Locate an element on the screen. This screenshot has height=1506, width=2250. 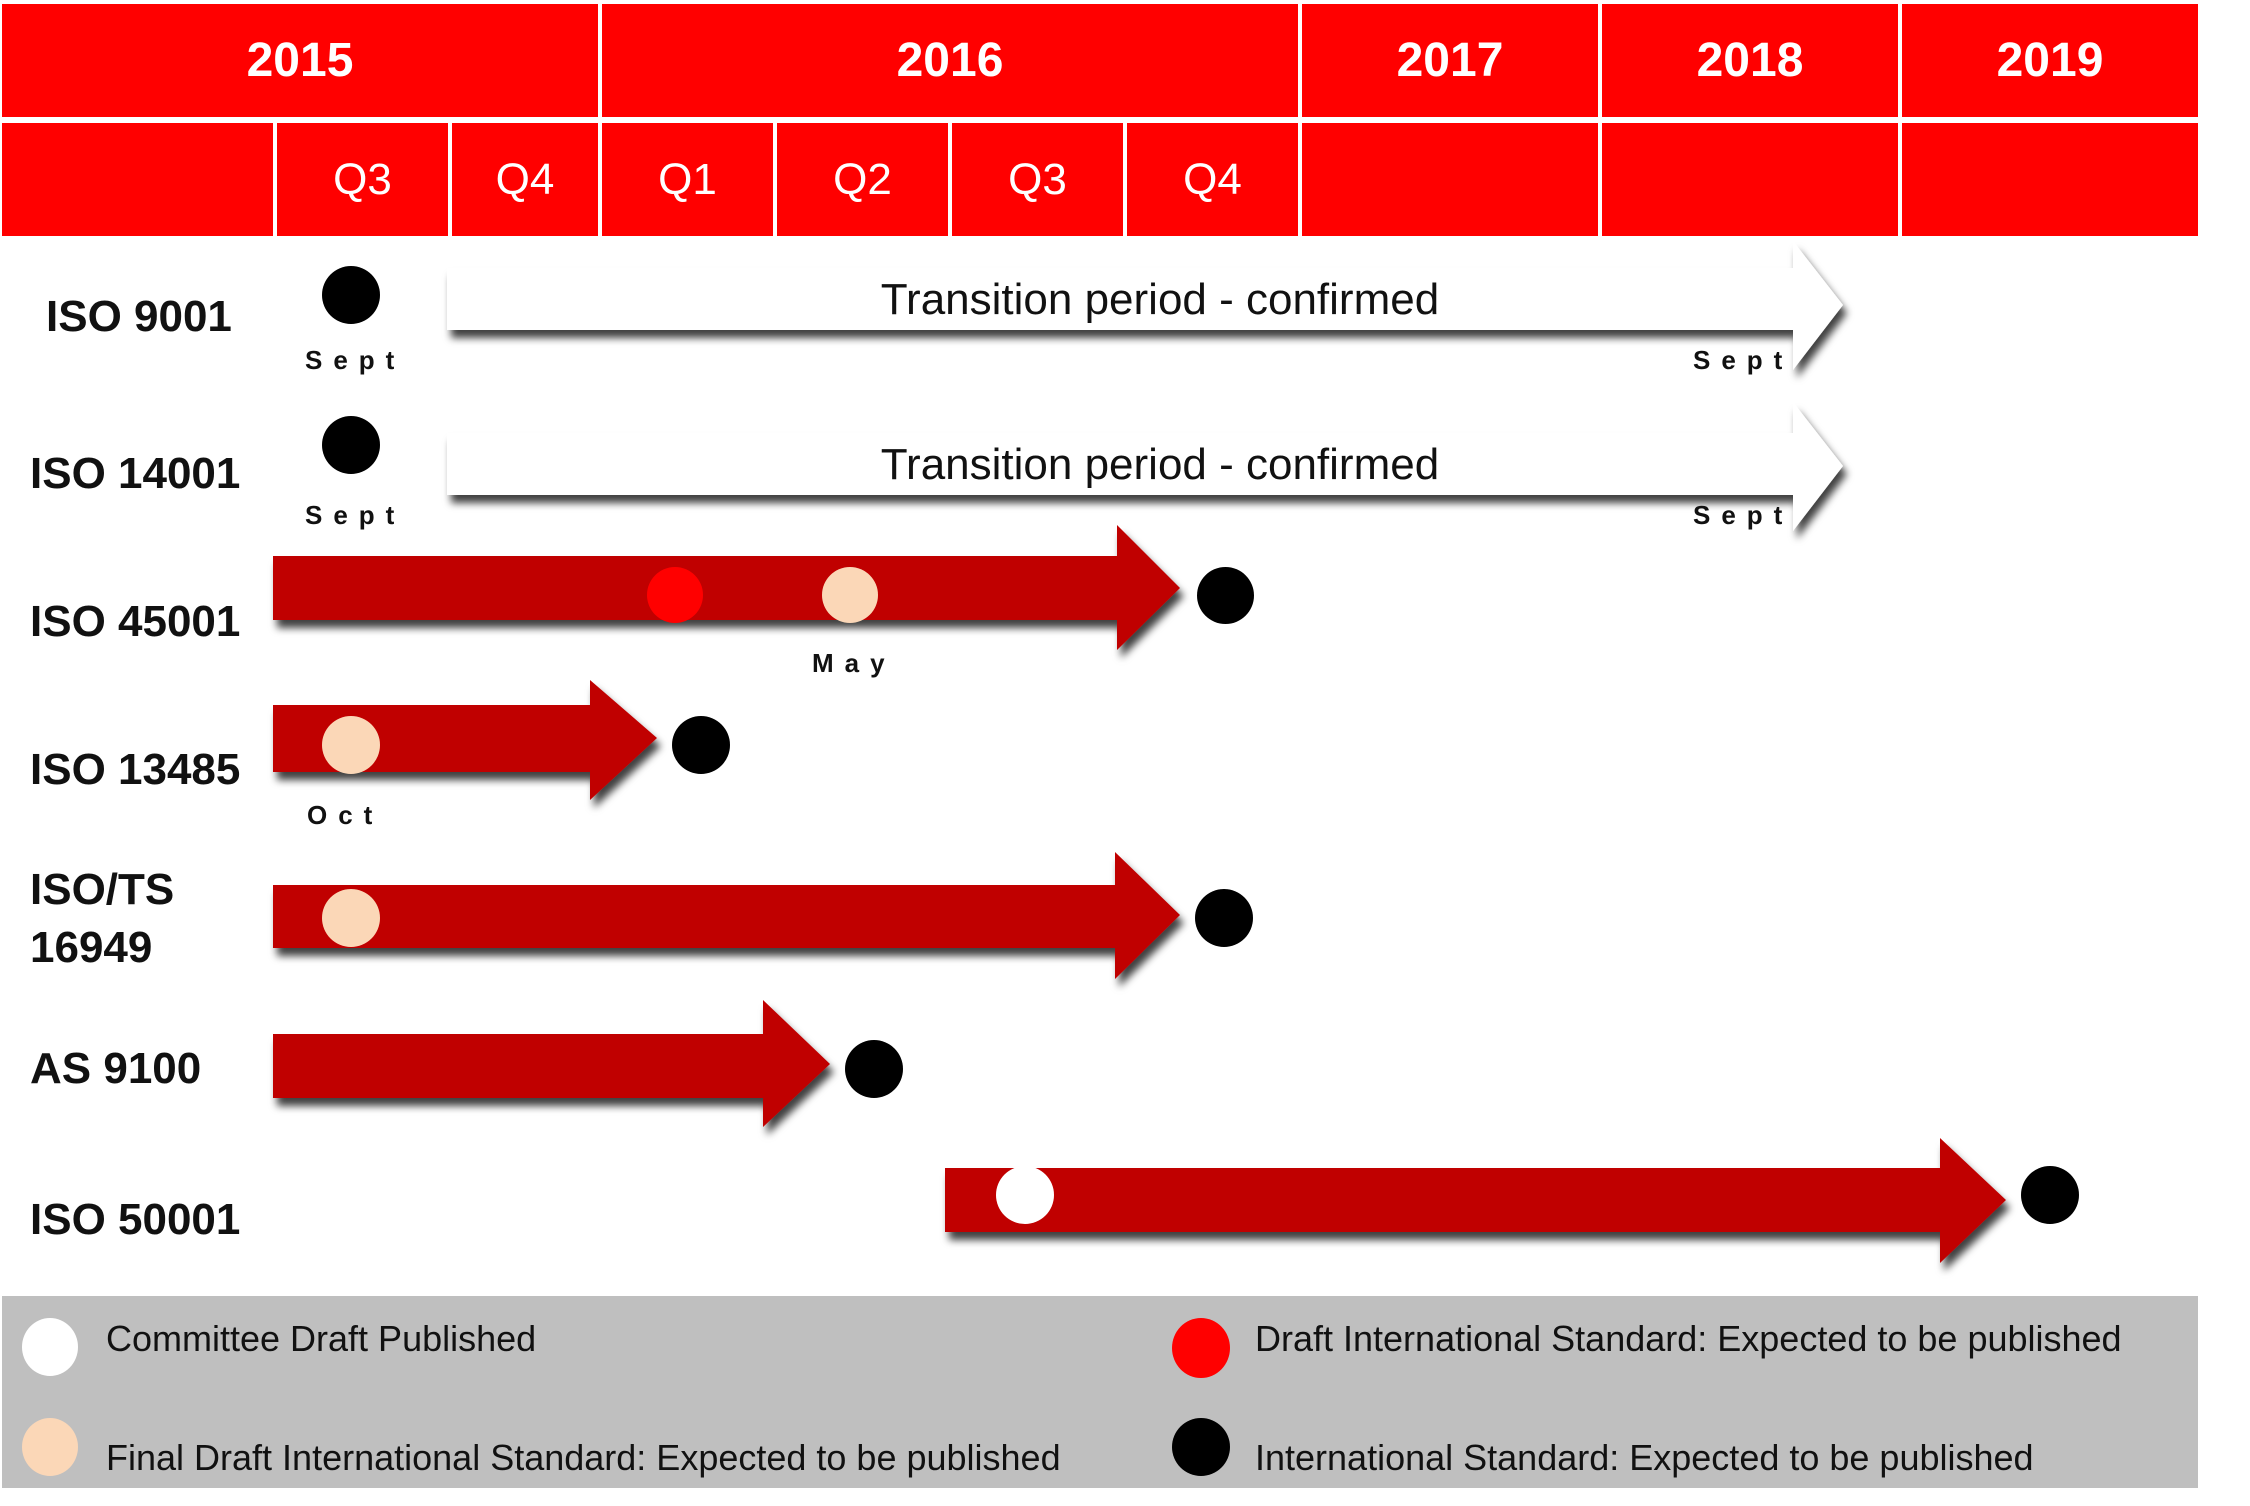
row-label-iso-13485: ISO 13485 is located at coordinates (135, 769).